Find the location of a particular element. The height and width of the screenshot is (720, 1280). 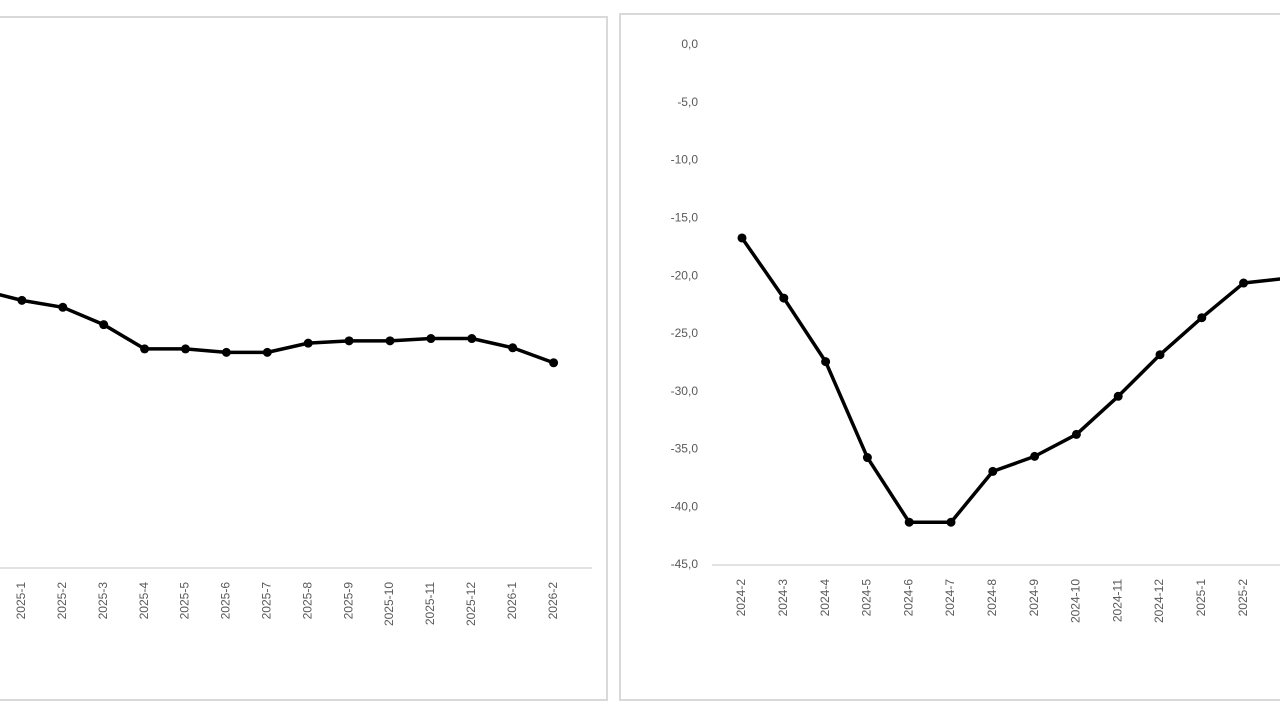

x-tick-label: 2025-6 is located at coordinates (226, 601).